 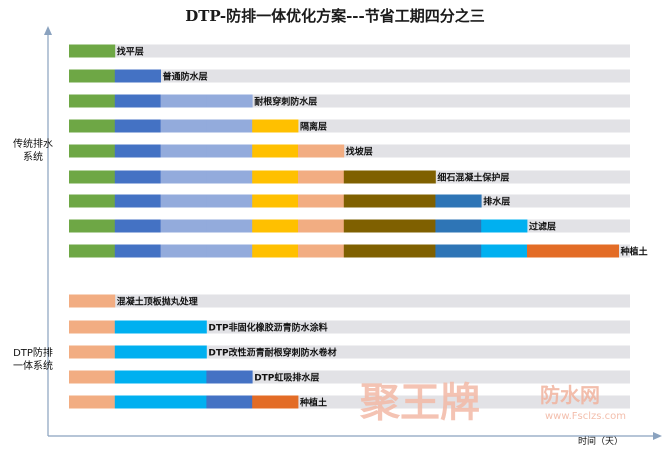 What do you see at coordinates (473, 178) in the screenshot?
I see `row-label: 细石混凝土保护层` at bounding box center [473, 178].